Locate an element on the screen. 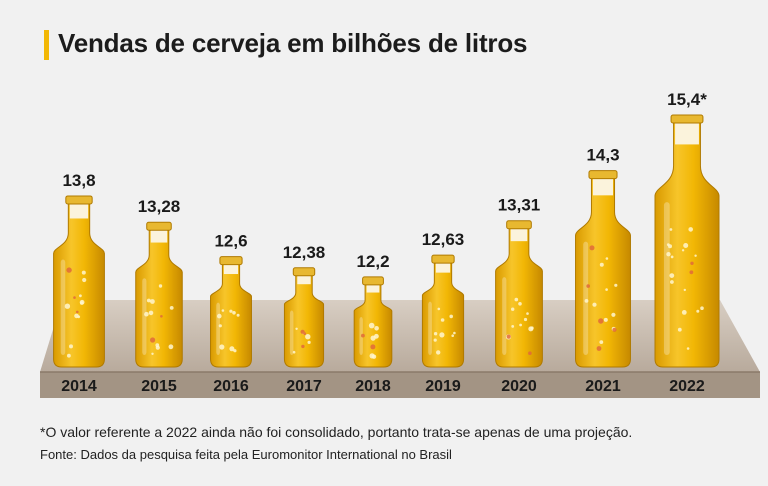 The image size is (768, 486). bottle-2020 is located at coordinates (519, 294).